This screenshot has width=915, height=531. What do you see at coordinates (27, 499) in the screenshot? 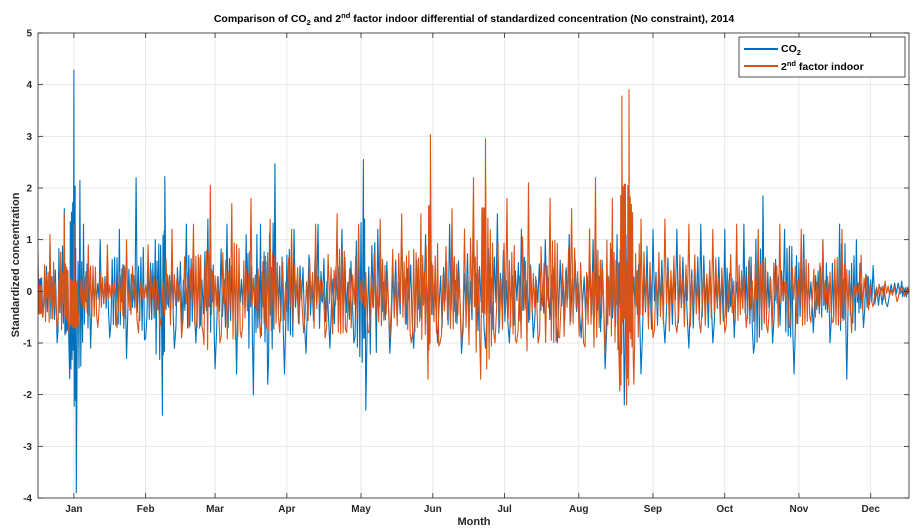
I see `y-tick-label: -4` at bounding box center [27, 499].